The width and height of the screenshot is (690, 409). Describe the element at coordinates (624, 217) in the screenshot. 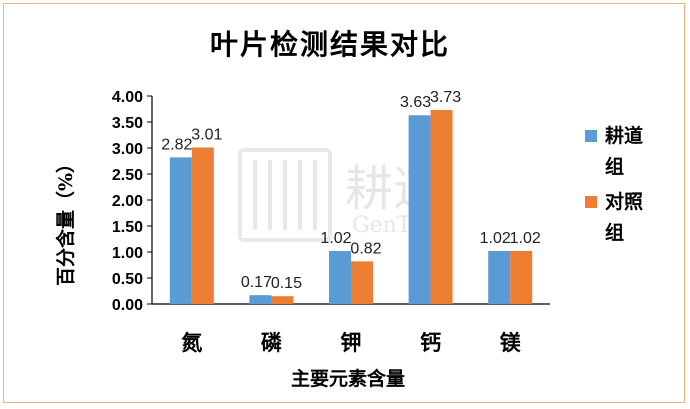

I see `legend-label-control: 对照组` at that location.